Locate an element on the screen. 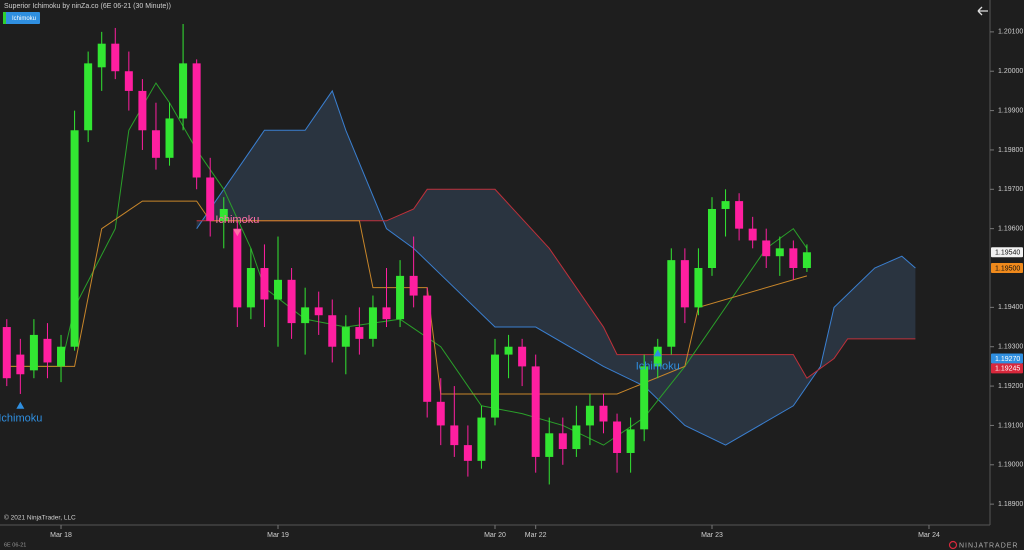 The height and width of the screenshot is (550, 1024). x-tick-label: Mar 22 is located at coordinates (536, 535).